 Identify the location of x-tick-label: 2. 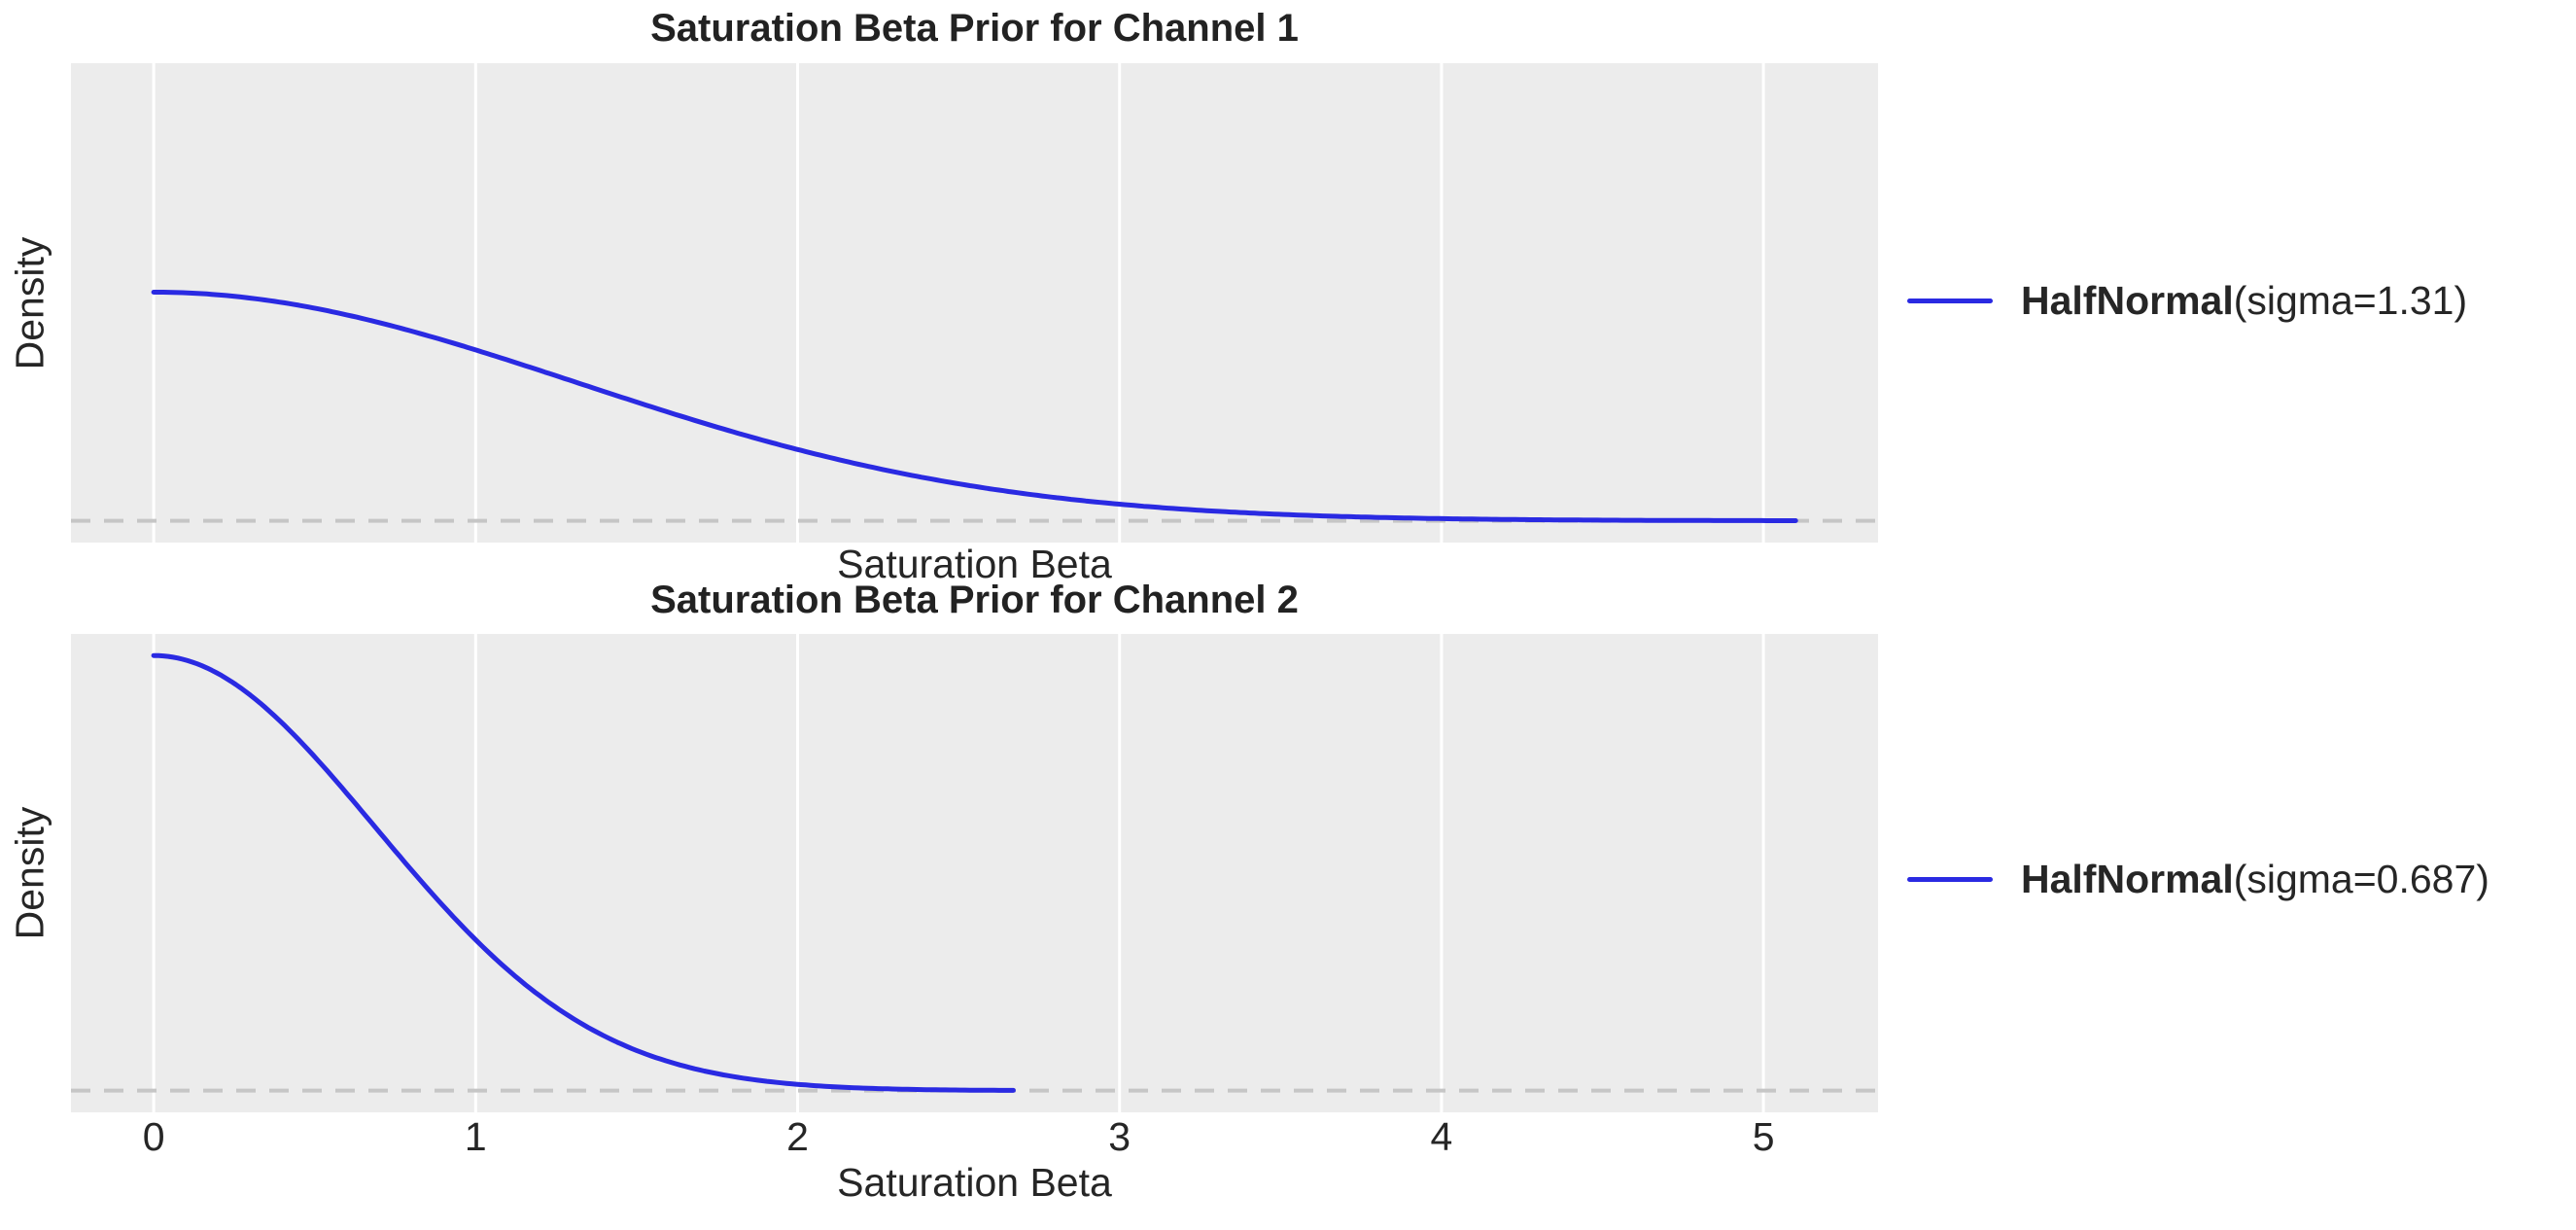
(797, 1137).